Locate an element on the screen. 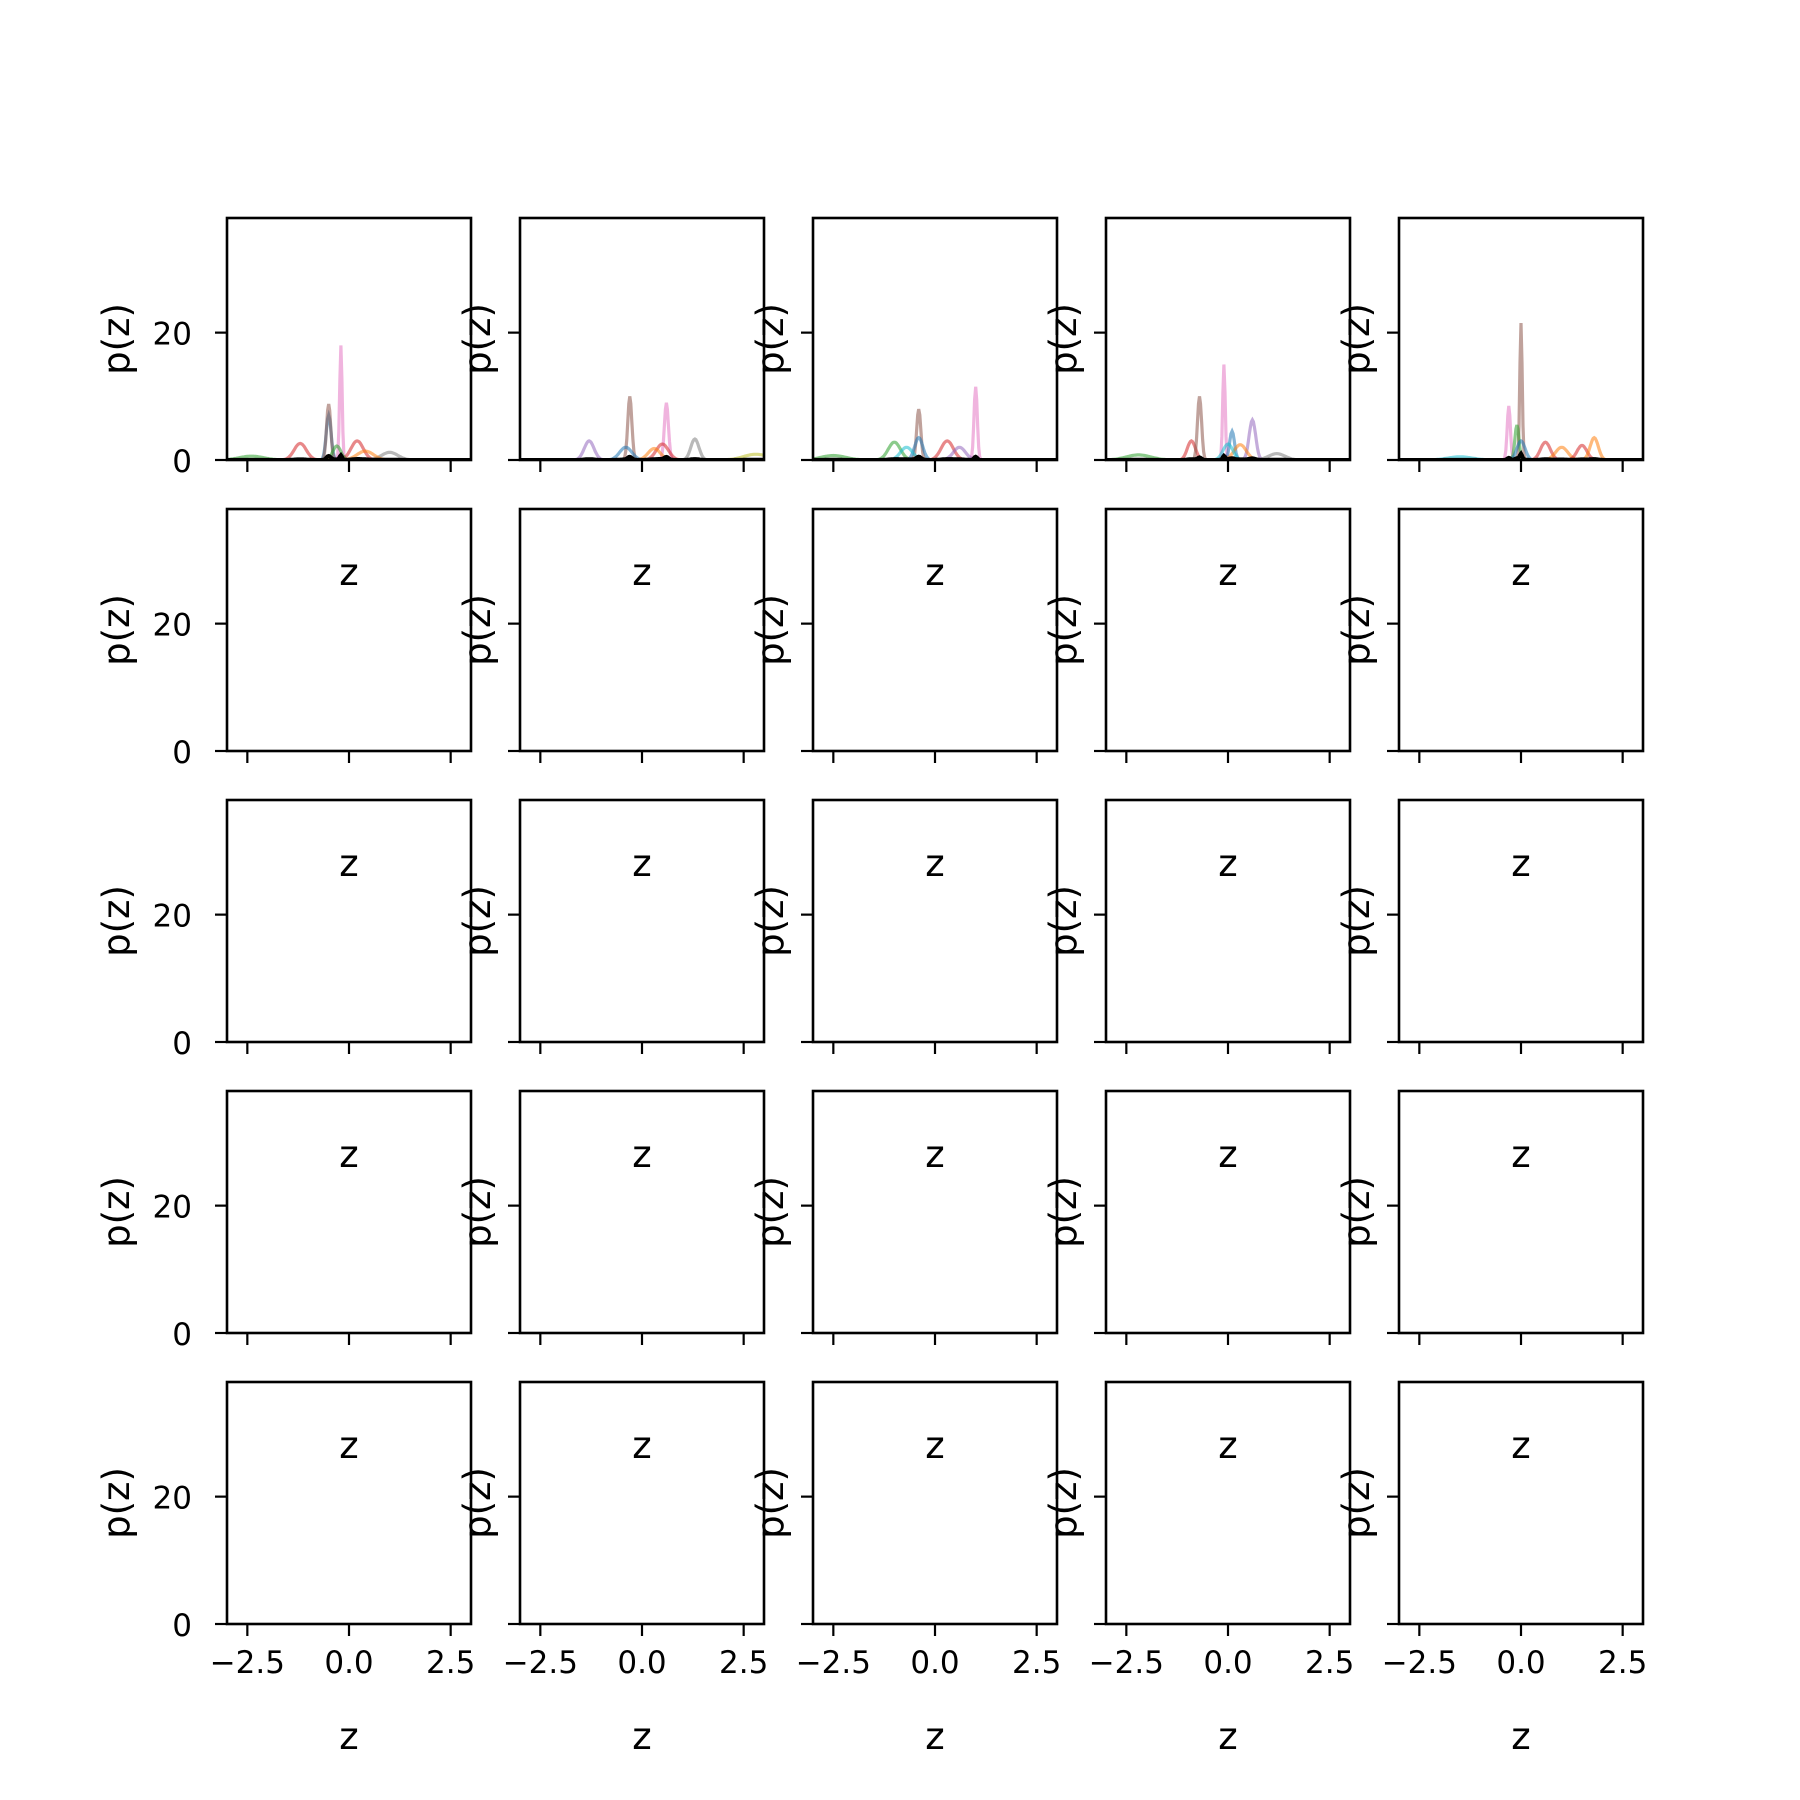 The width and height of the screenshot is (1800, 1800). subplot-3-5: z p(z) is located at coordinates (1490, 987).